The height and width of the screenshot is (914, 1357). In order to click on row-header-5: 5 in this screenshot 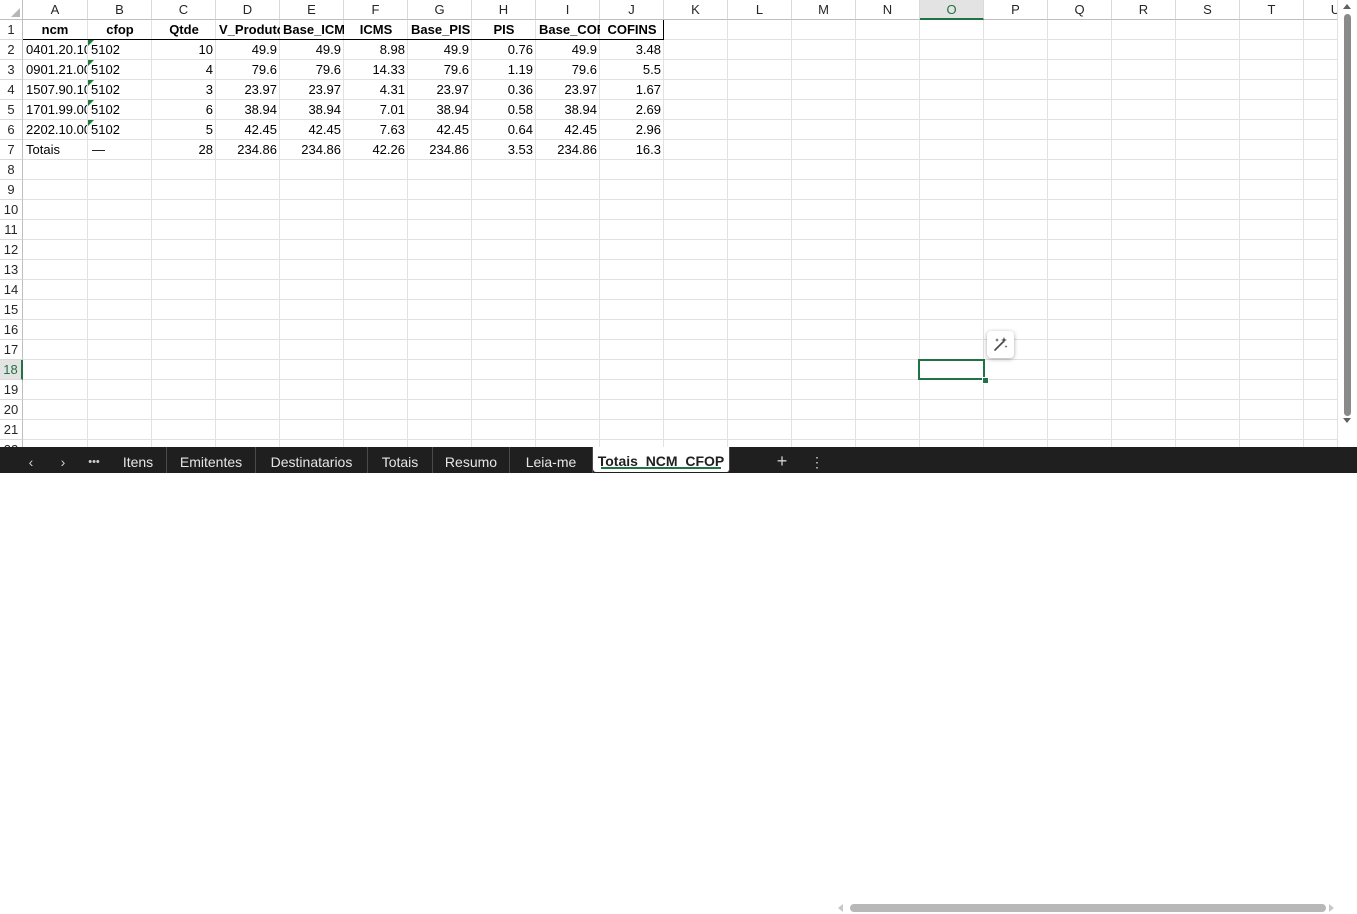, I will do `click(11, 110)`.